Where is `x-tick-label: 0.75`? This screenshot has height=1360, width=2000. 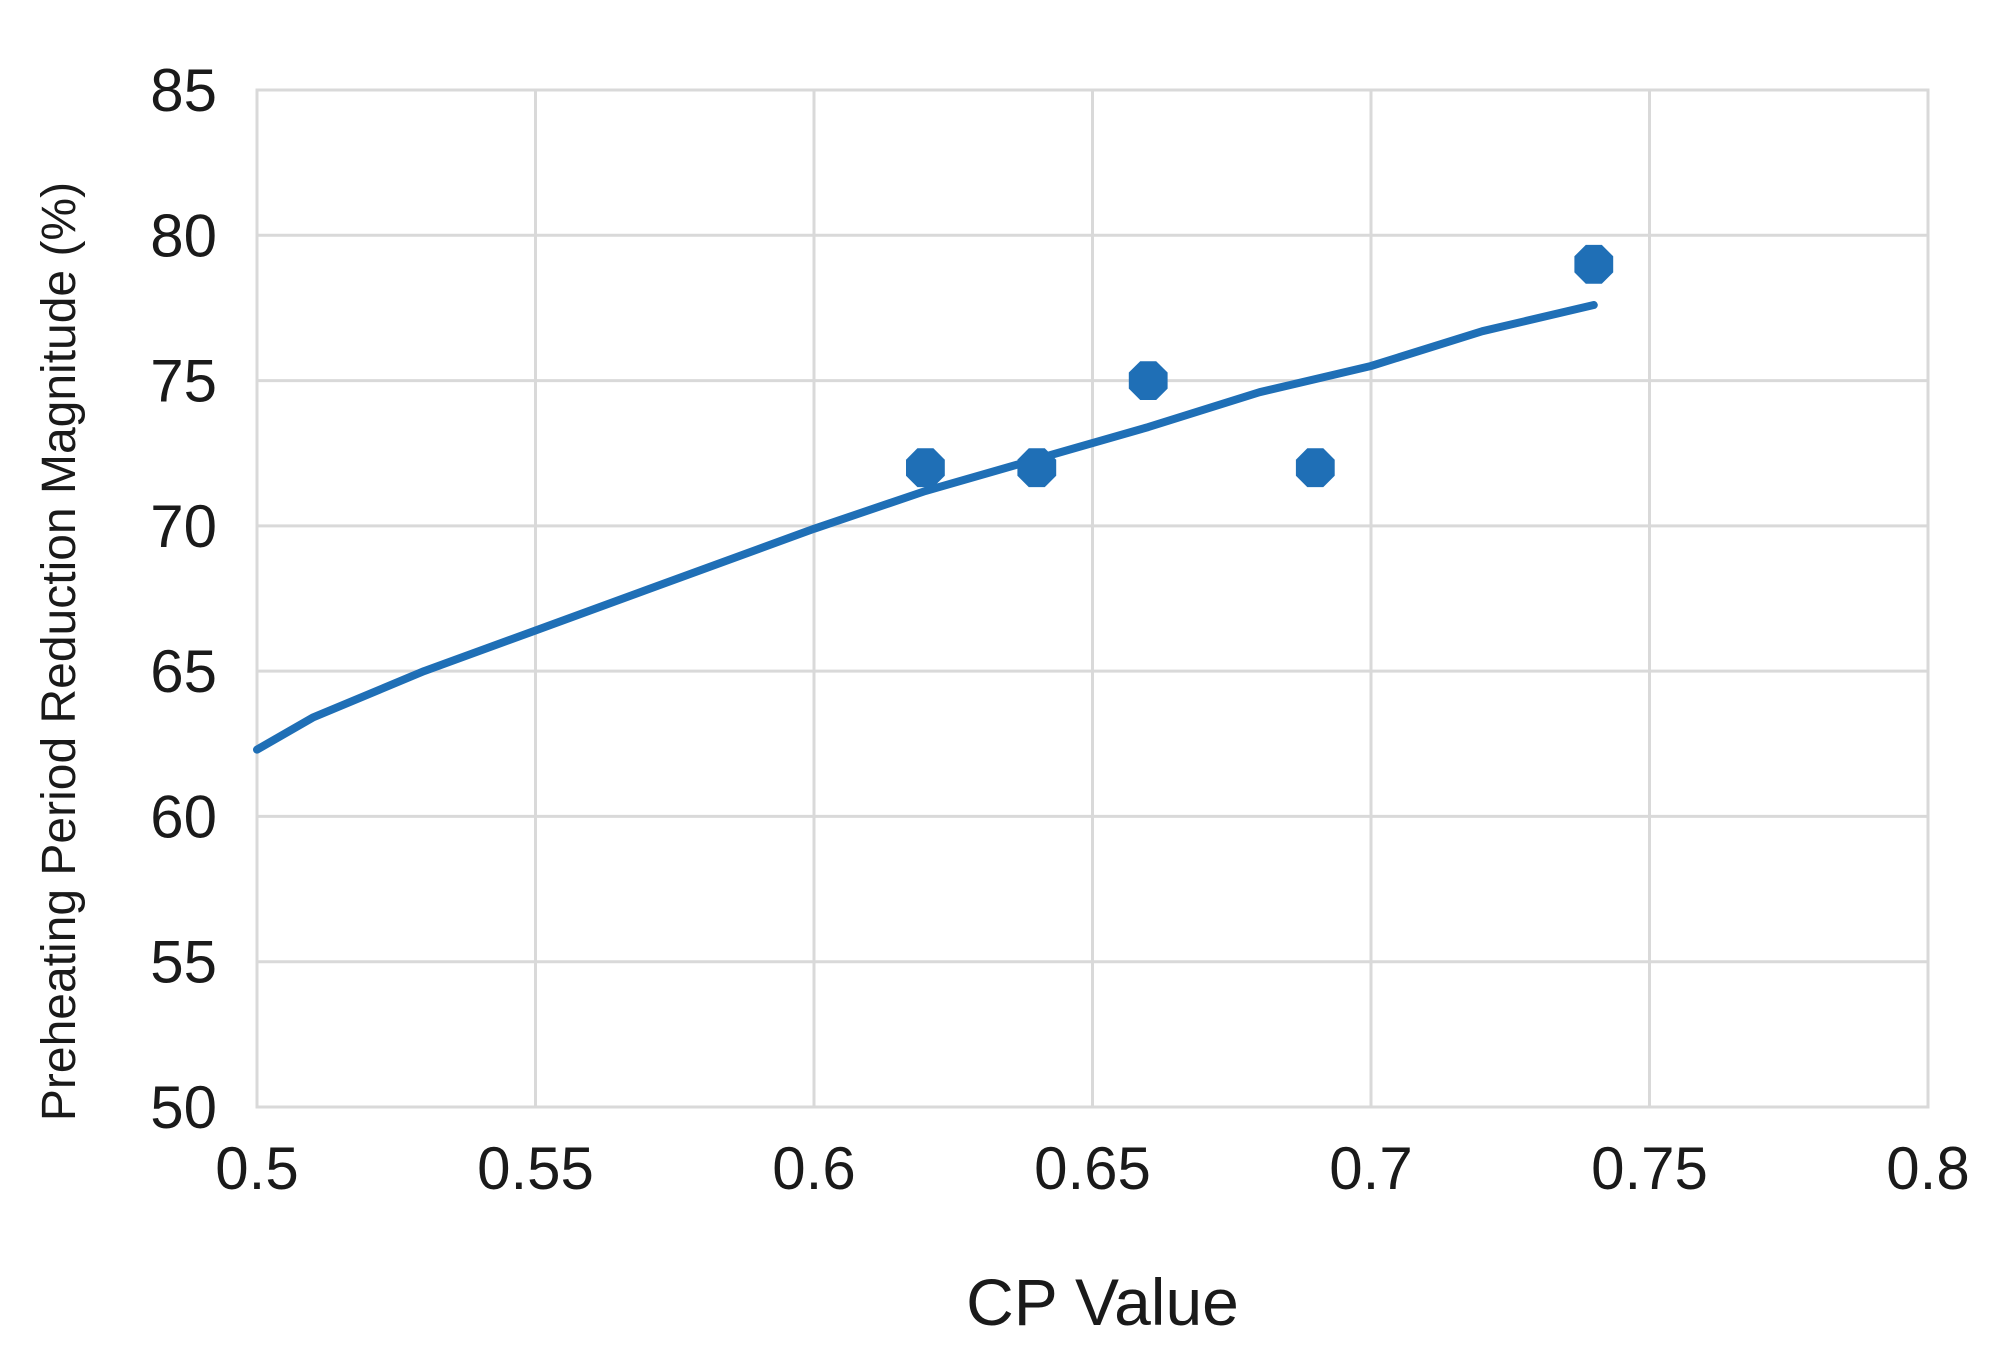 x-tick-label: 0.75 is located at coordinates (1649, 1168).